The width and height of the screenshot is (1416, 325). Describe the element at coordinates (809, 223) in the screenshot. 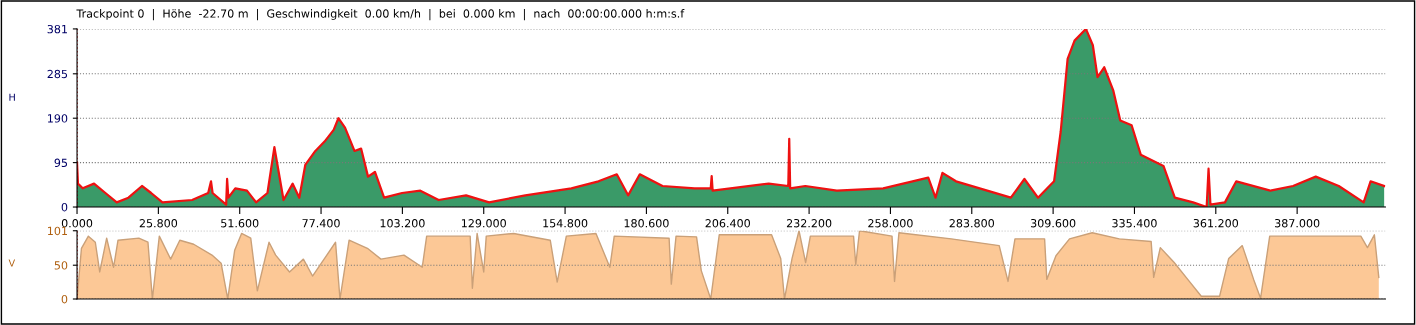

I see `x-tick-label: 232.200` at that location.